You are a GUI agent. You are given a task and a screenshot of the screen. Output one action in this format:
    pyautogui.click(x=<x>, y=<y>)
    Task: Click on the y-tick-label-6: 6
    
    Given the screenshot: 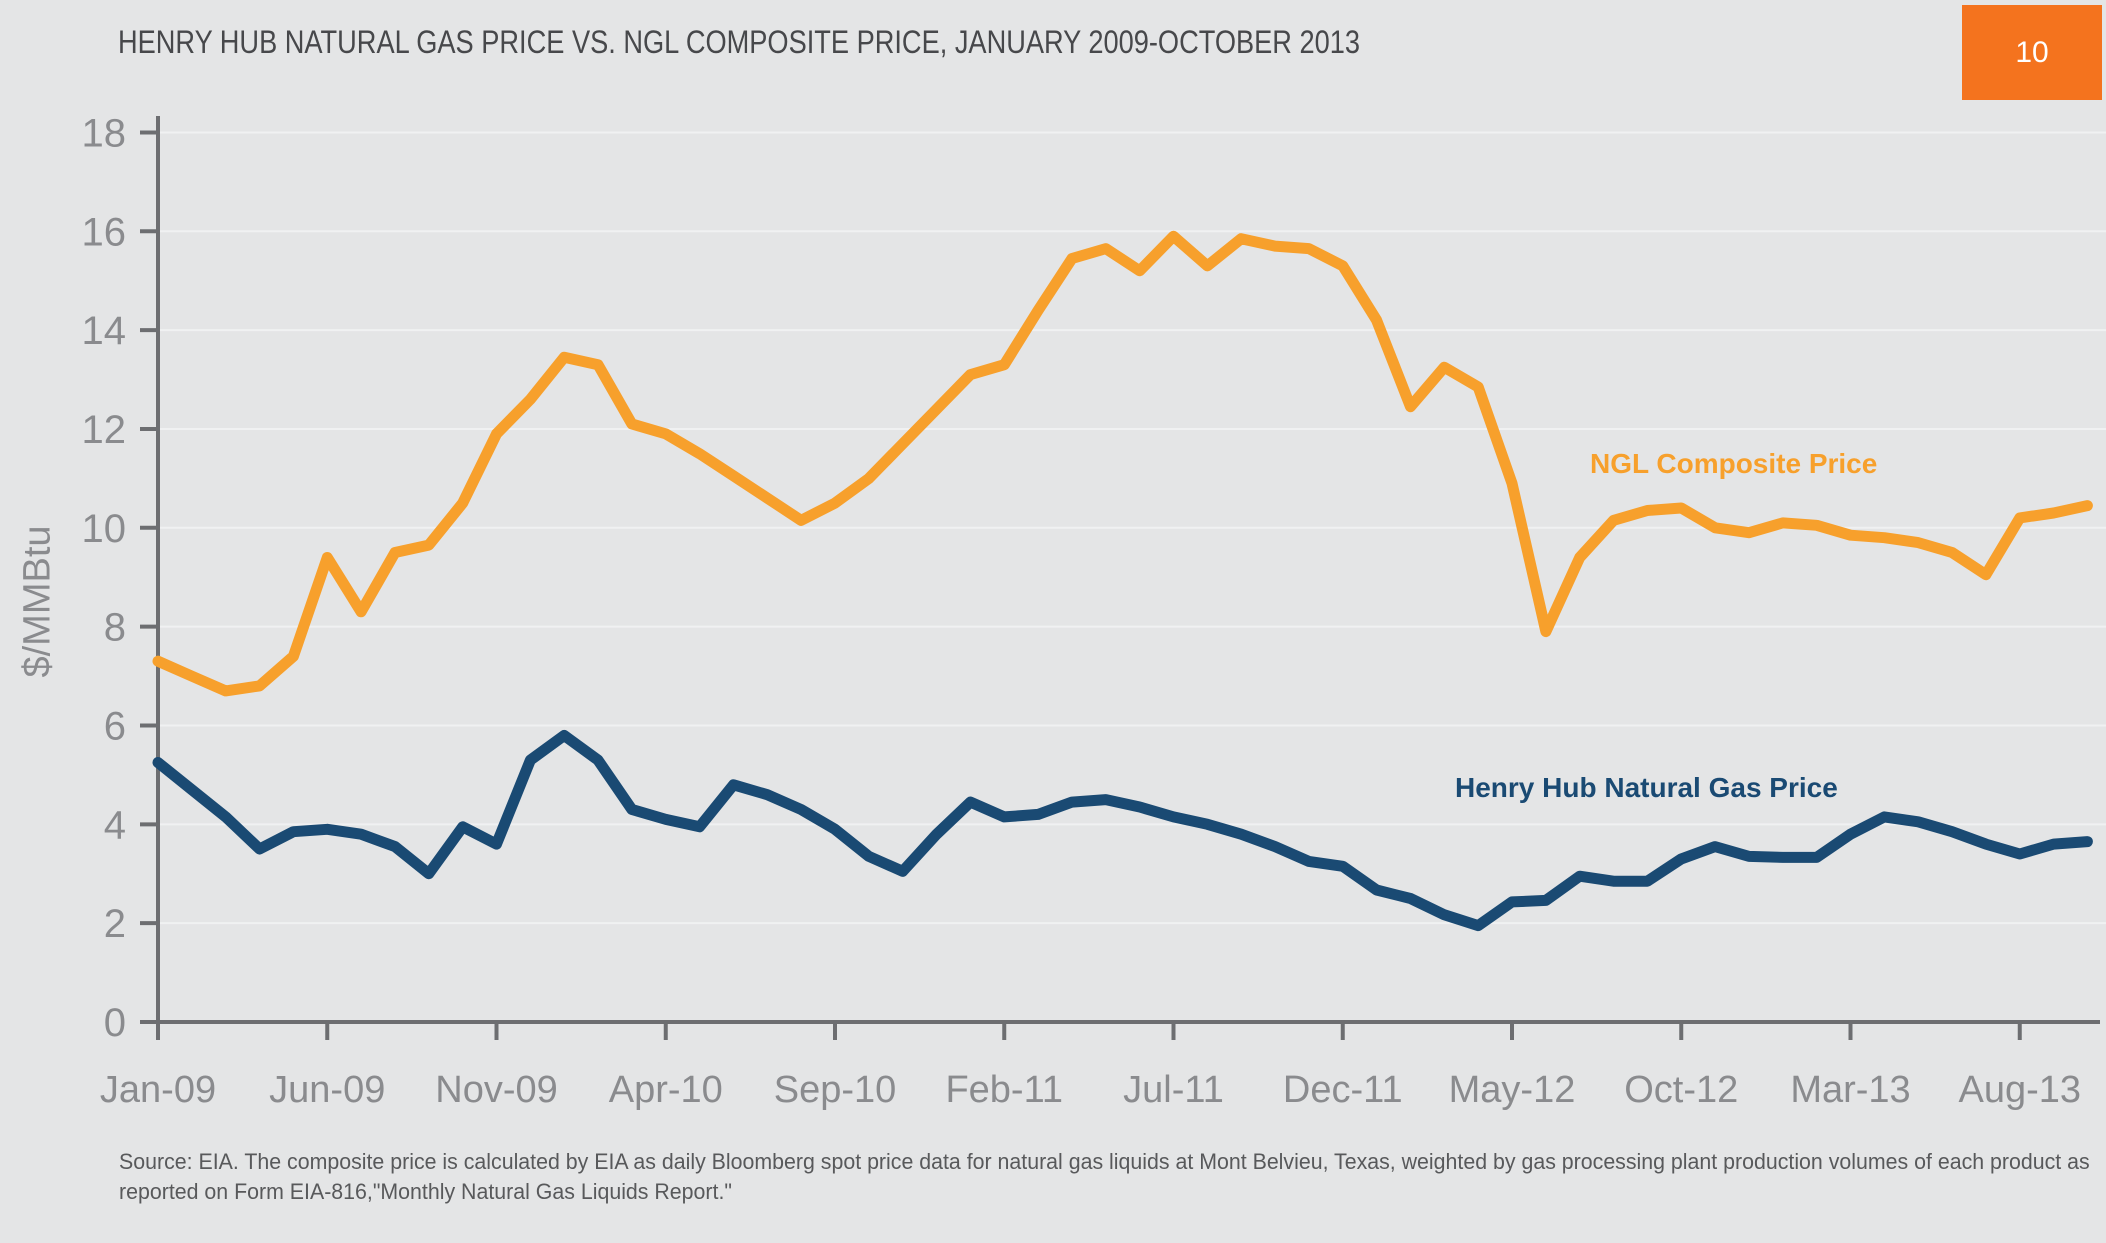 What is the action you would take?
    pyautogui.click(x=115, y=726)
    